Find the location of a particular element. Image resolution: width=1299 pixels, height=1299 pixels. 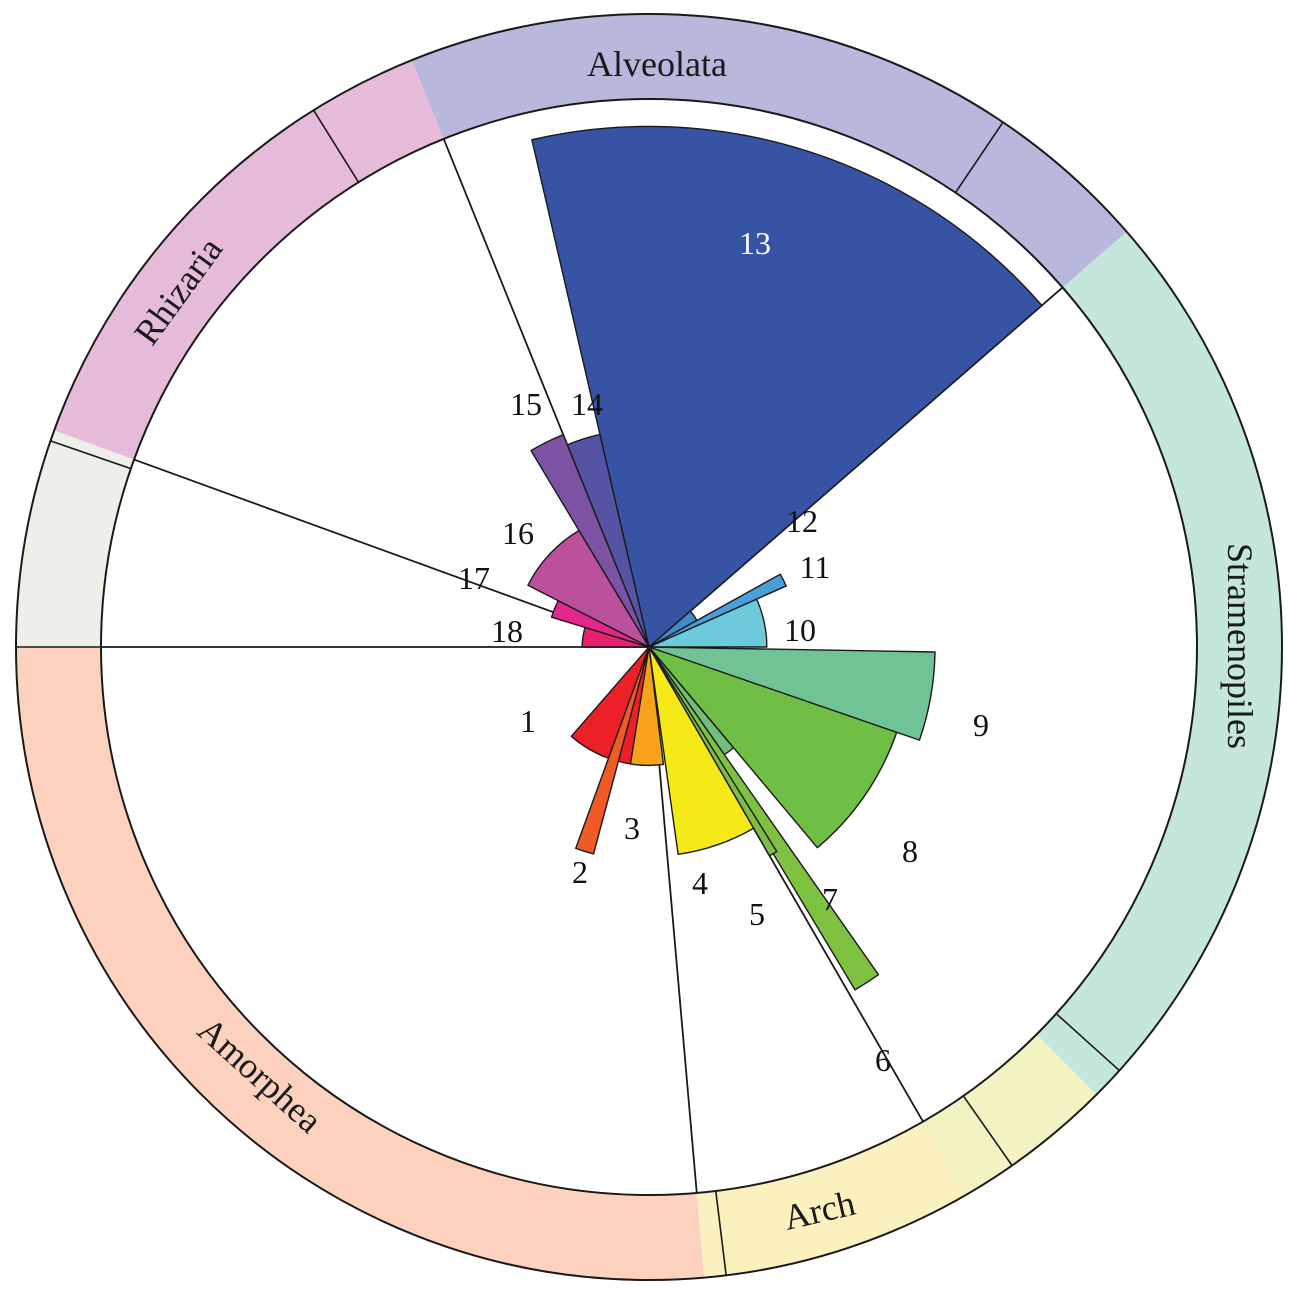

sector-label-14: 14 is located at coordinates (587, 404).